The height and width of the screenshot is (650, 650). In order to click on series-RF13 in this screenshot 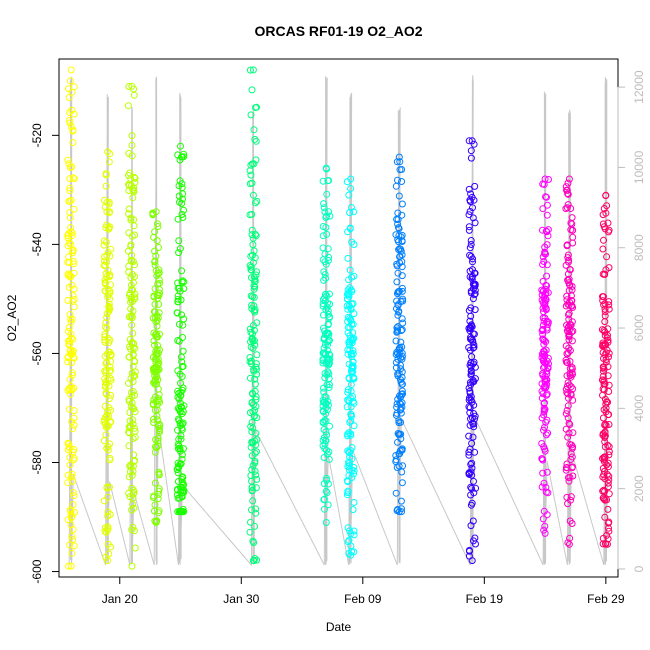, I will do `click(605, 369)`.